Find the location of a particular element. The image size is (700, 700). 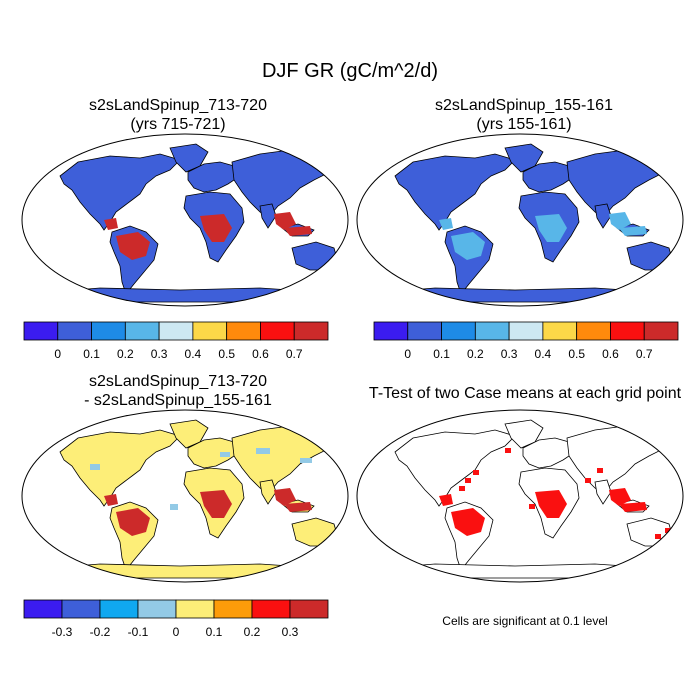

colorbar-diff: -0.3 -0.2 -0.1 0 0.1 0.2 0.3 is located at coordinates (176, 619).